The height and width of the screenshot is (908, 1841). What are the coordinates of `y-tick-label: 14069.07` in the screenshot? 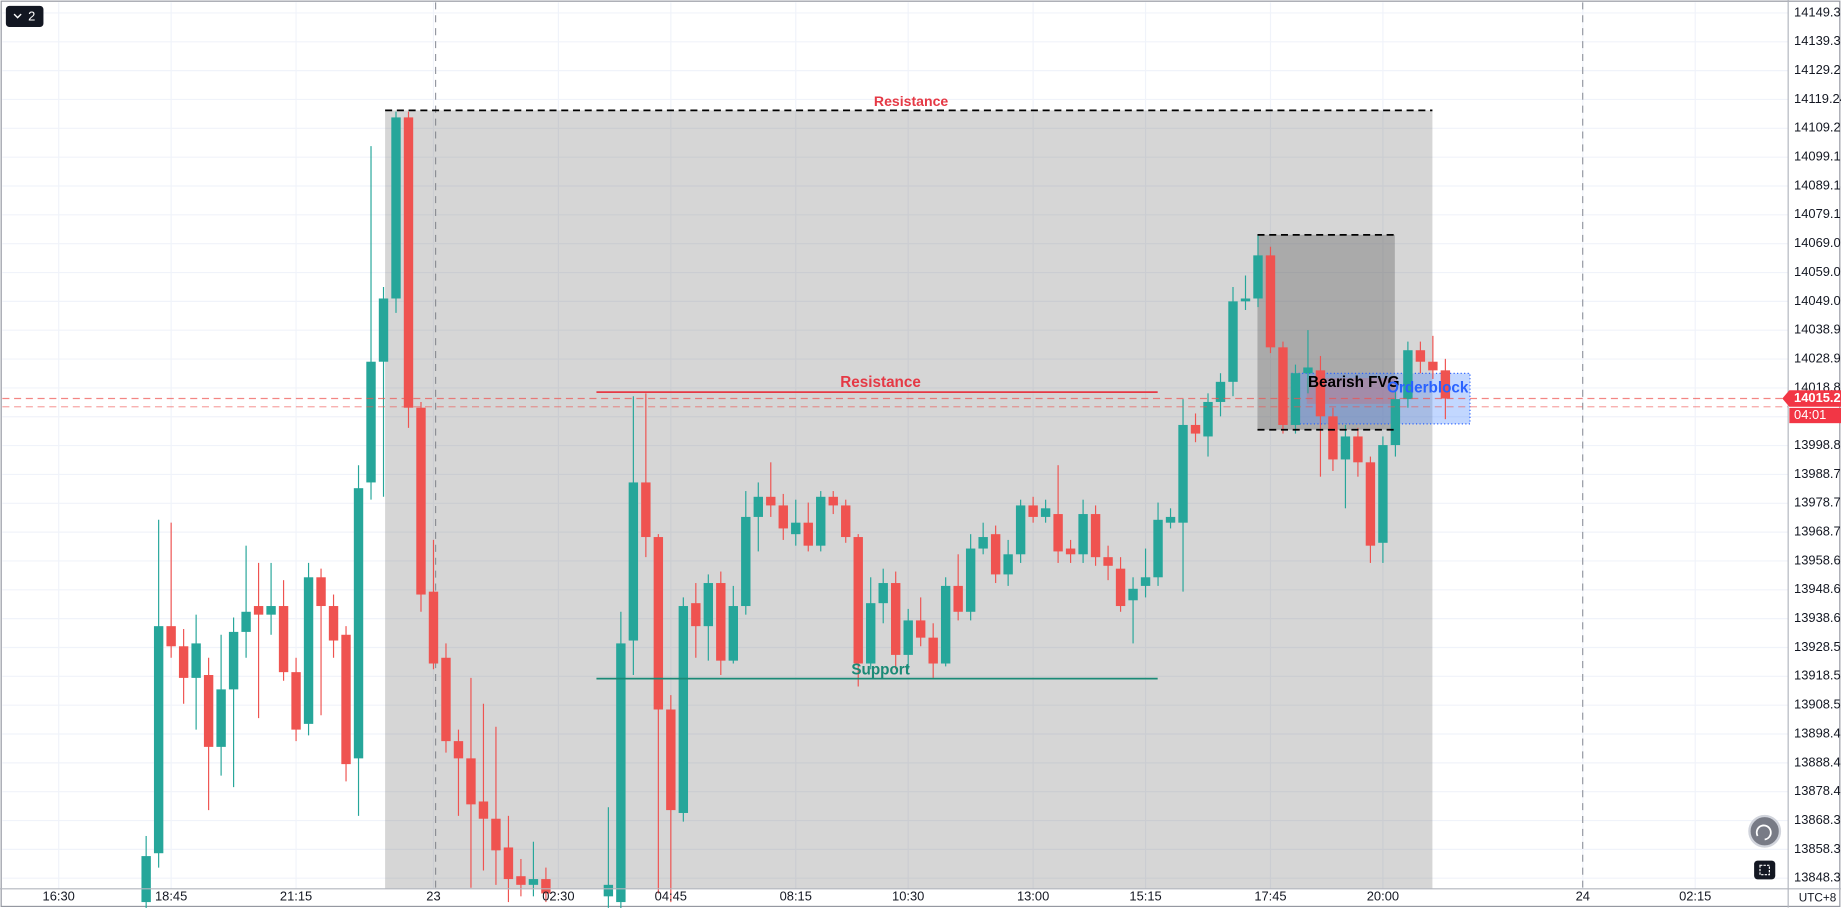 It's located at (1817, 242).